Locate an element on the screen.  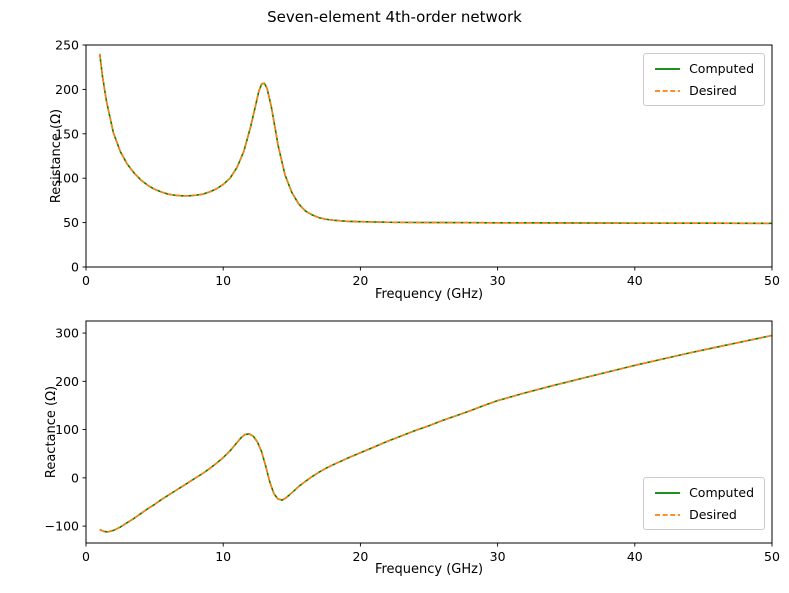
resistance-y-axis-label: Resistance (Ω) is located at coordinates (56, 156).